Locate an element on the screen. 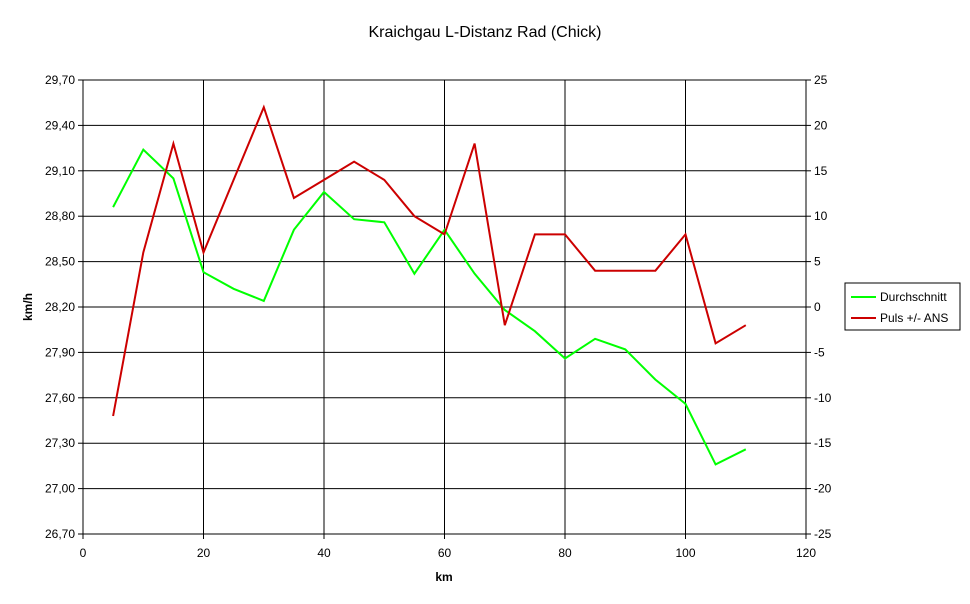 The width and height of the screenshot is (970, 604). right-y-tick-label: -25 is located at coordinates (823, 534).